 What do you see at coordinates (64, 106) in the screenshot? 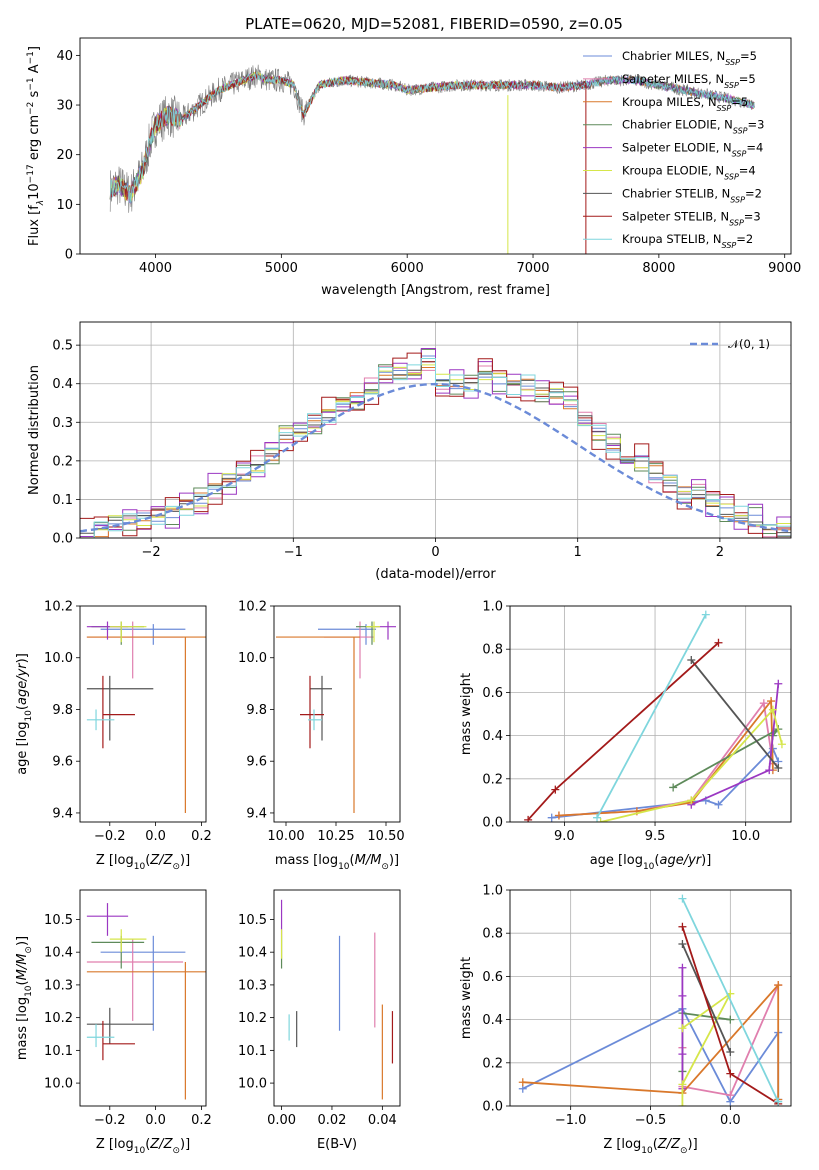
I see `y-tick-label: 30` at bounding box center [64, 106].